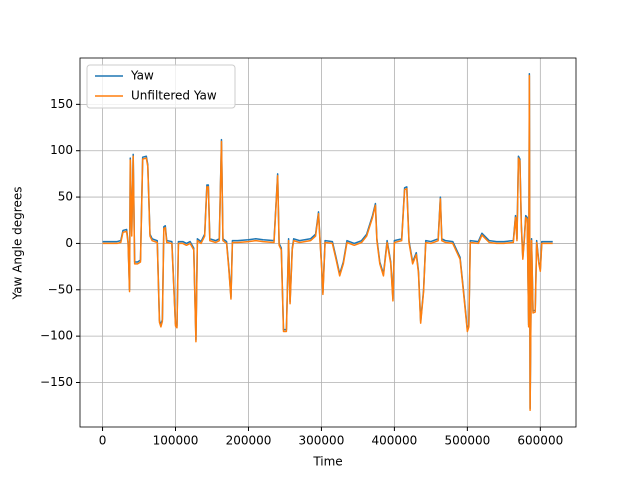 This screenshot has width=640, height=484. I want to click on x-tick-label: 100000, so click(176, 441).